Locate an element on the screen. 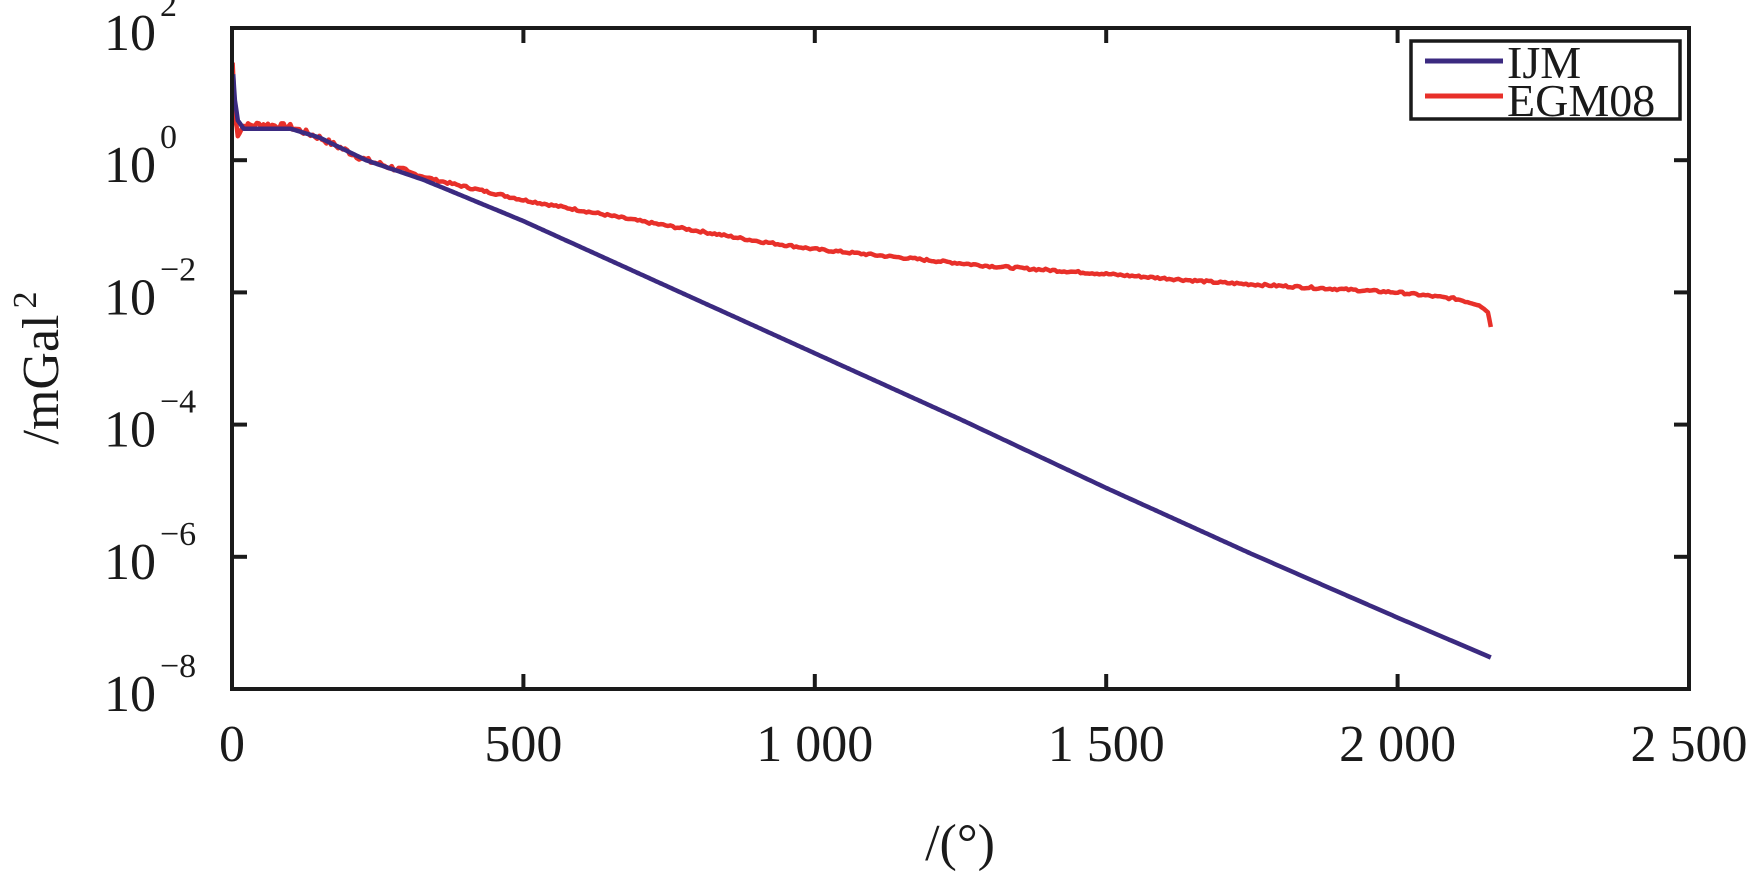 This screenshot has height=875, width=1749. y-axis-label-sup: 2 is located at coordinates (25, 300).